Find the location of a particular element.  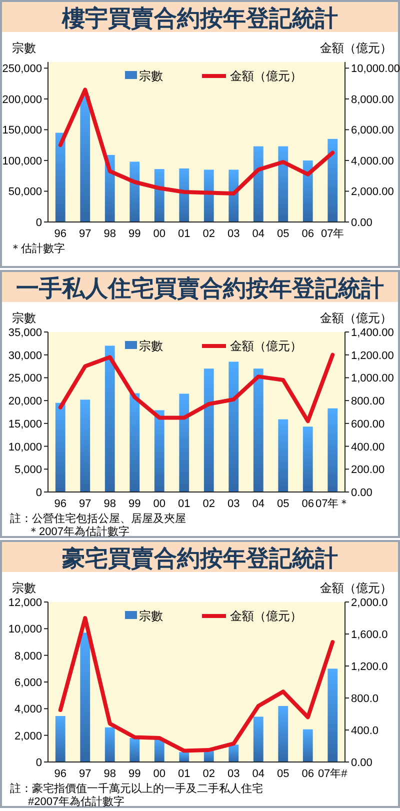

y-tick-label: 150,000 is located at coordinates (22, 130).